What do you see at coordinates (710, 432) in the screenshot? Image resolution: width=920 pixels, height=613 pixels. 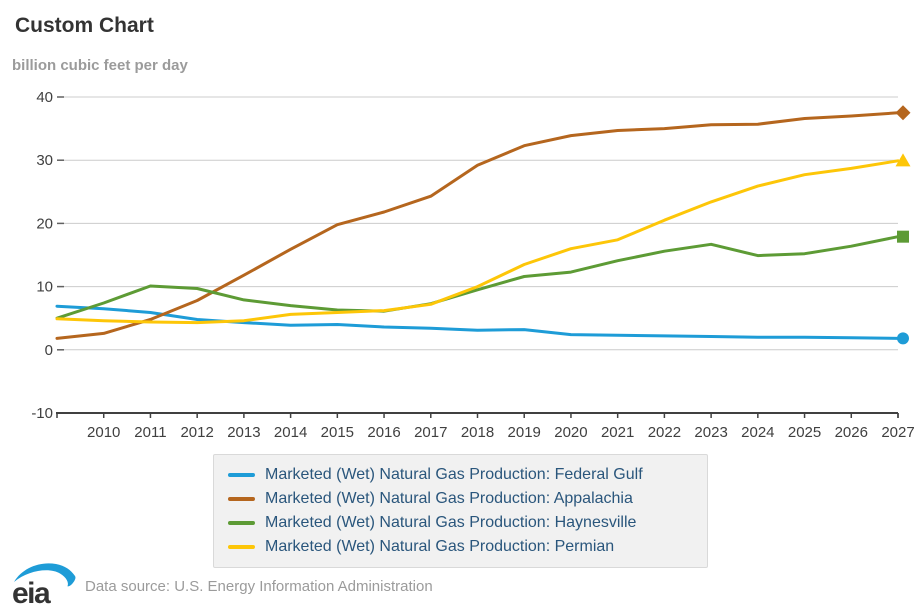 I see `x-tick-label: 2023` at bounding box center [710, 432].